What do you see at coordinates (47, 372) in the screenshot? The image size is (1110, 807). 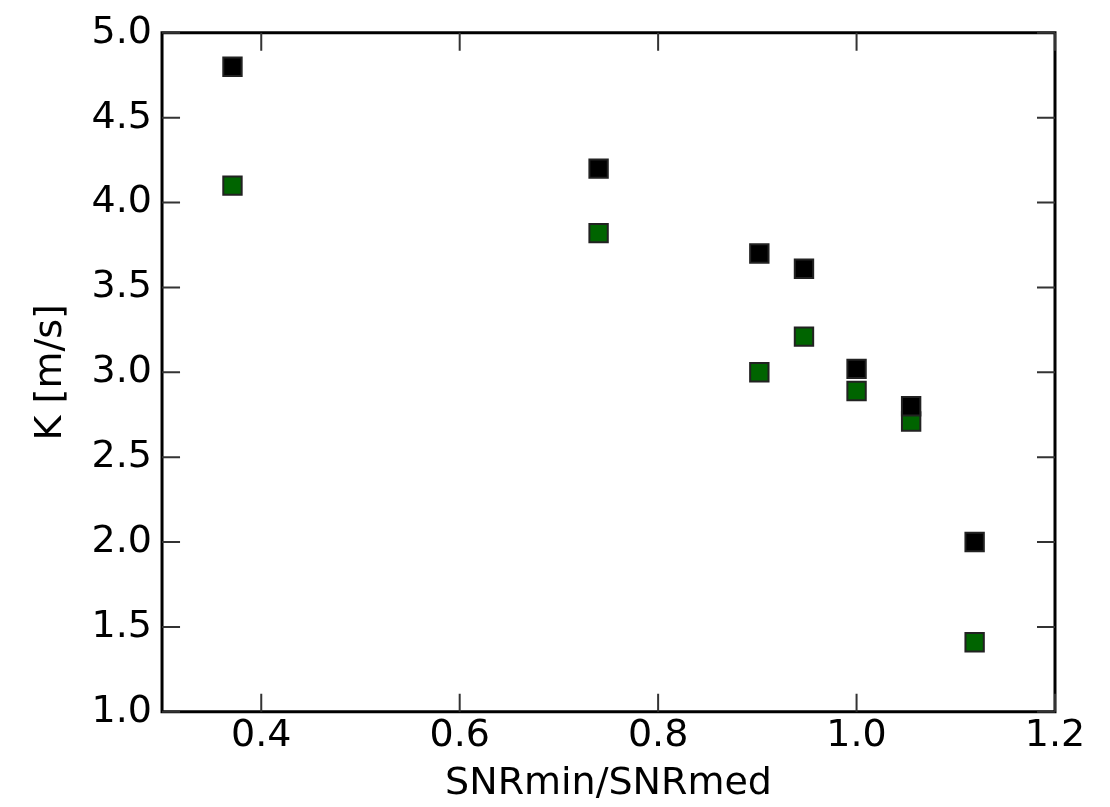 I see `y-axis-title: K [m/s]` at bounding box center [47, 372].